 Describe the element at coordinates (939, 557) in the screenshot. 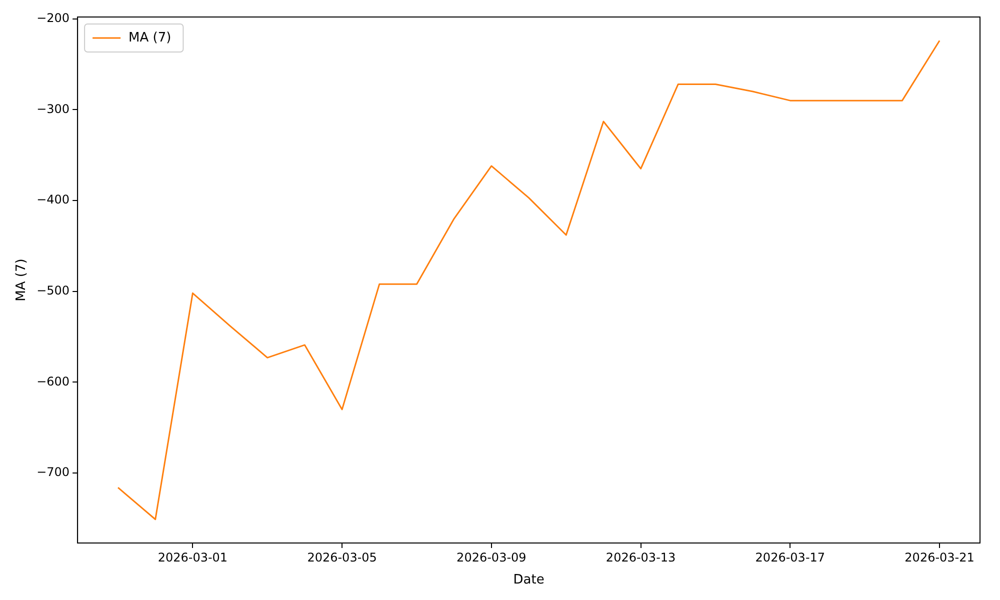

I see `x-tick-label: 2026-03-21` at that location.